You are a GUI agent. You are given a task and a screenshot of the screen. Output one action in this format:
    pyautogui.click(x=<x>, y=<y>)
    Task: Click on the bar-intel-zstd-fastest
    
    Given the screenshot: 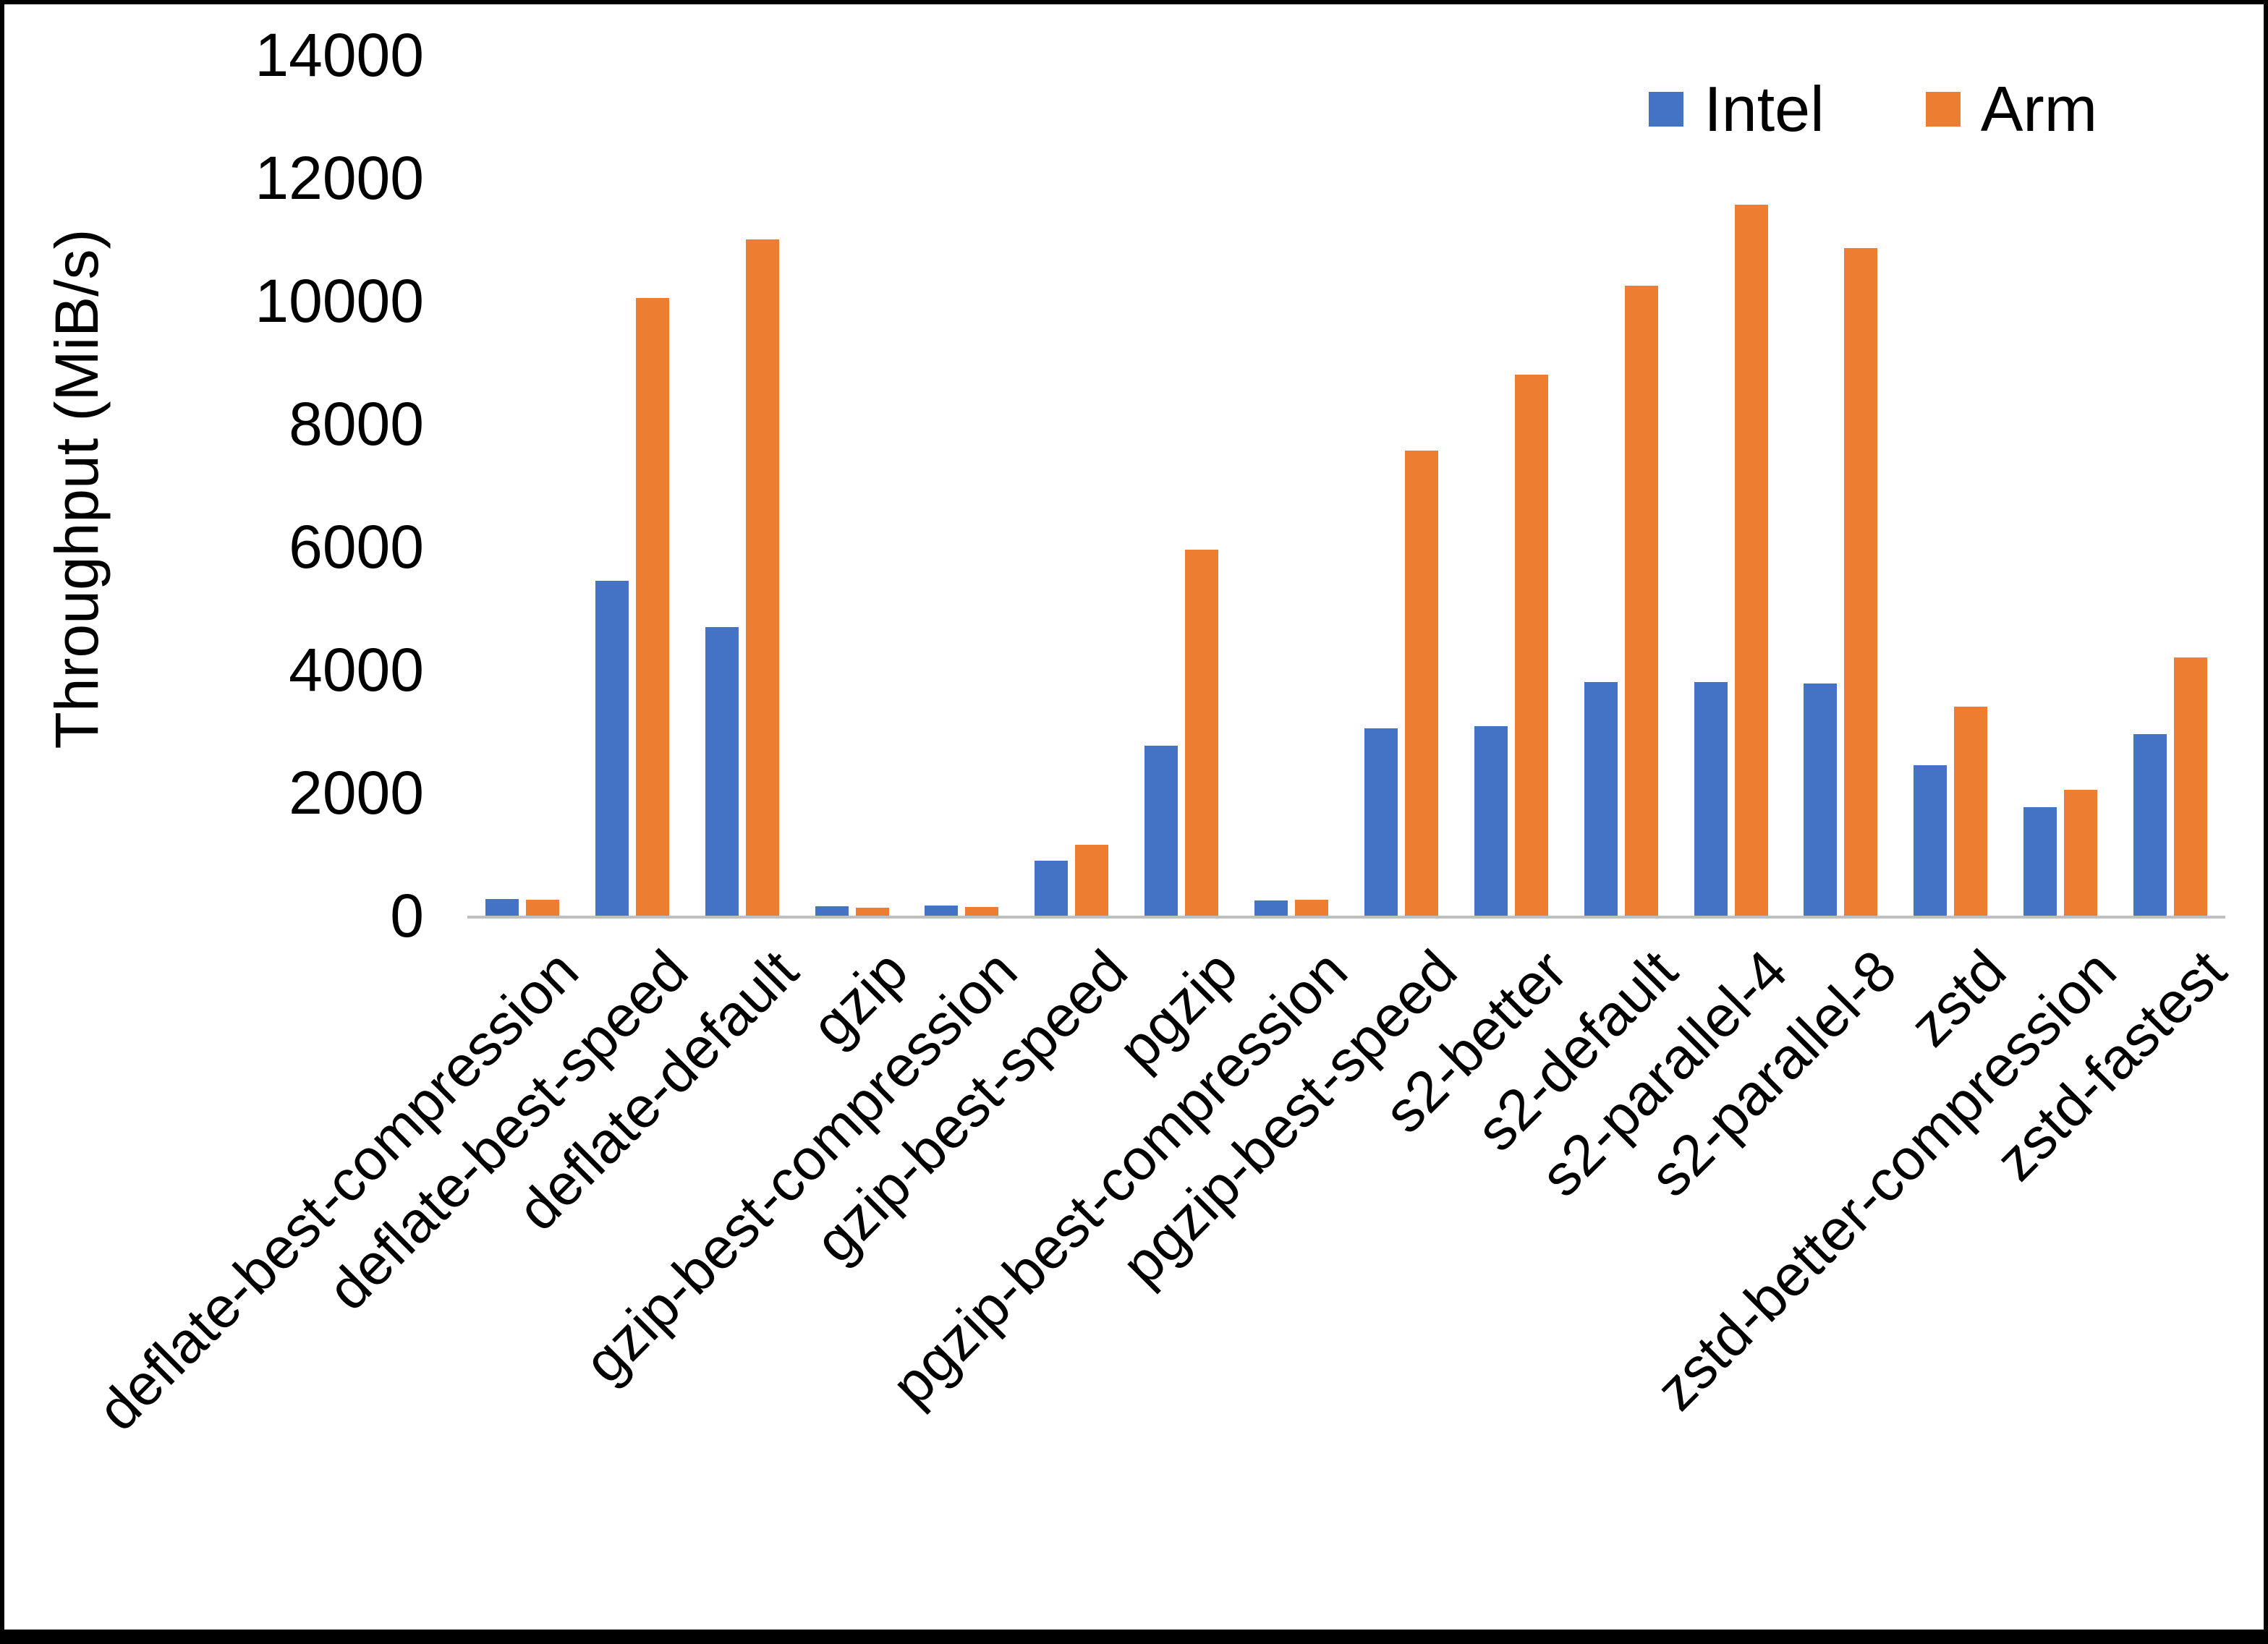 What is the action you would take?
    pyautogui.click(x=2150, y=825)
    